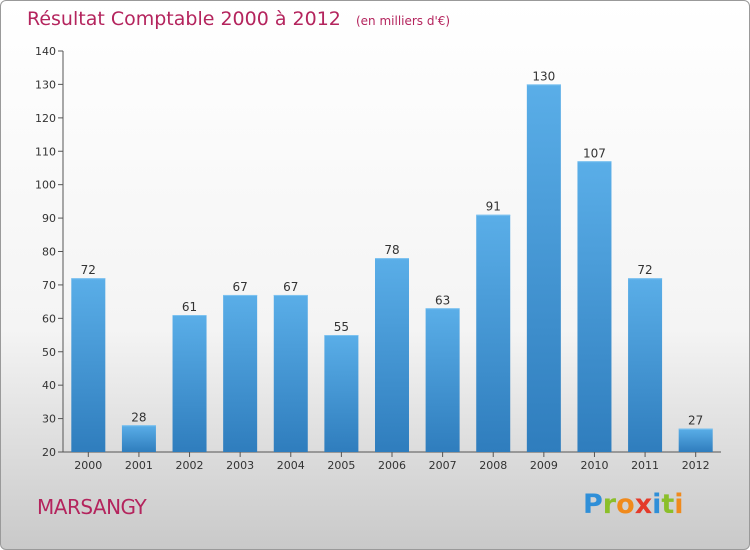 Image resolution: width=750 pixels, height=550 pixels. Describe the element at coordinates (668, 504) in the screenshot. I see `logo-letter: t` at that location.